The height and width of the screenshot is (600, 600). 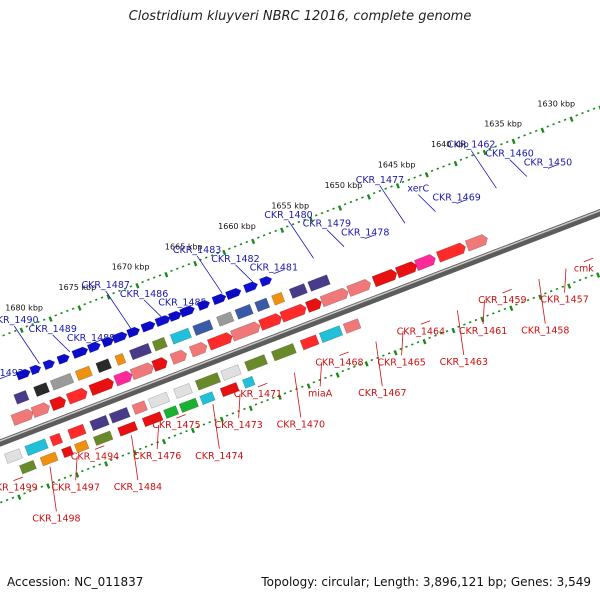 What do you see at coordinates (418, 189) in the screenshot?
I see `gene-label: xerC` at bounding box center [418, 189].